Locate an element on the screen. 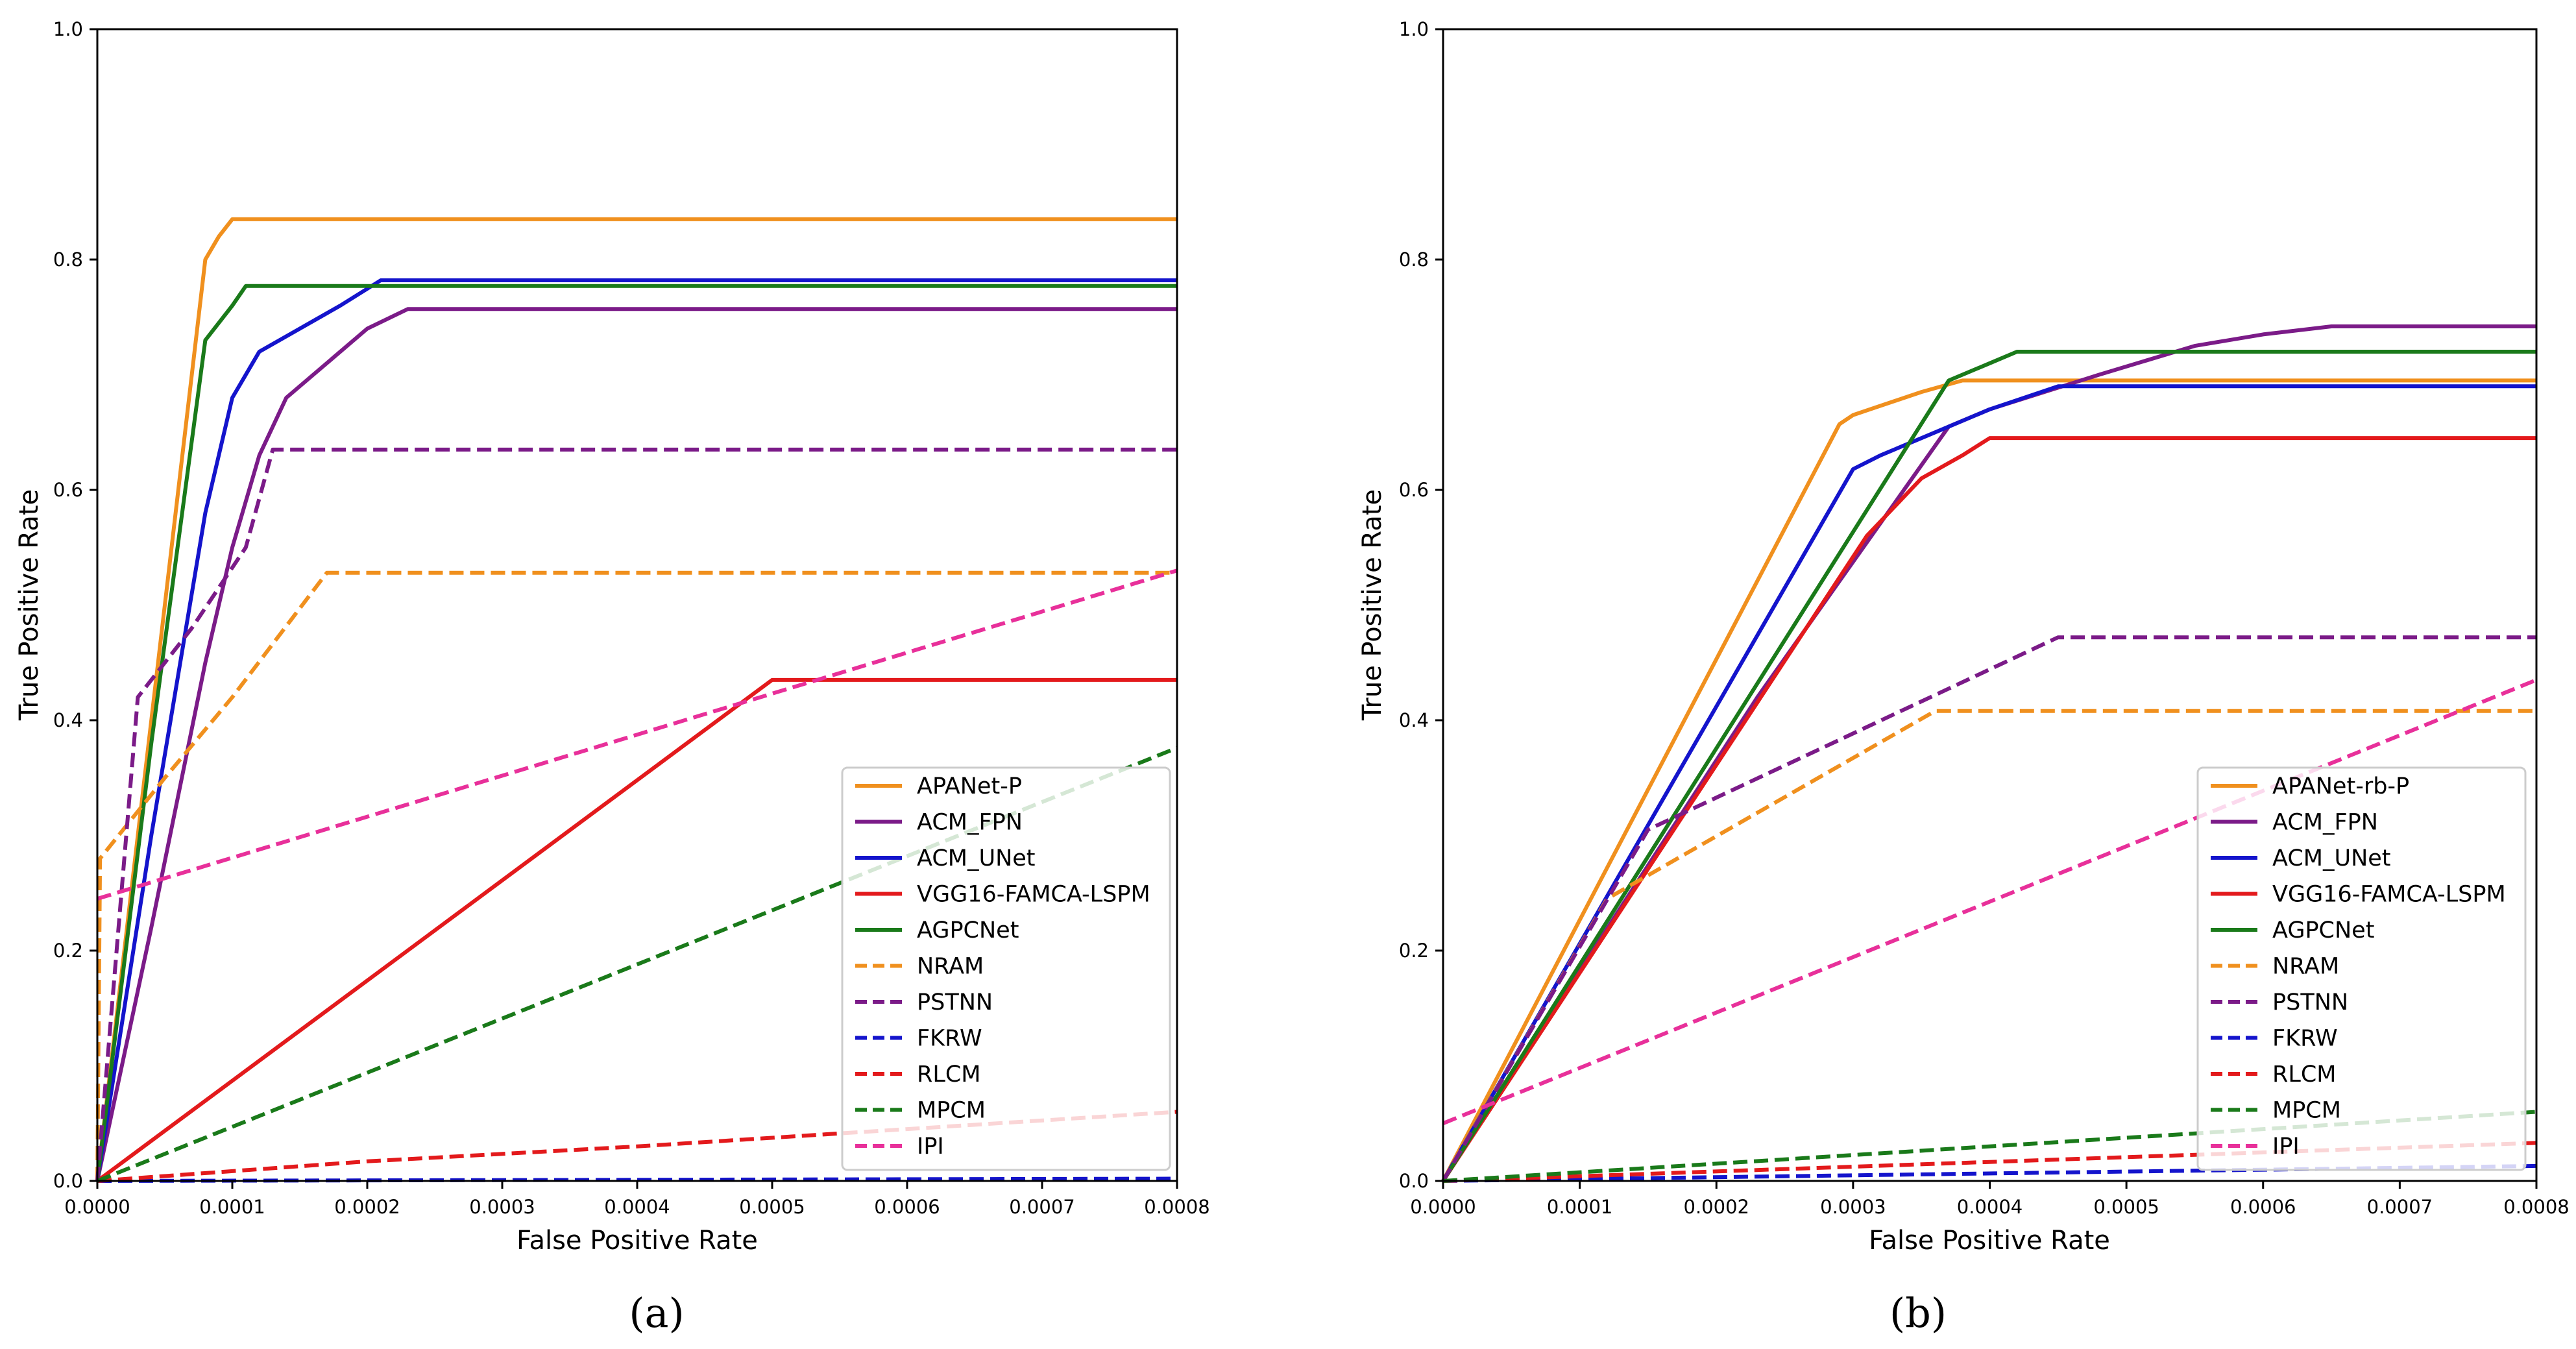 This screenshot has height=1349, width=2576. series-line-nram is located at coordinates (1988, 945).